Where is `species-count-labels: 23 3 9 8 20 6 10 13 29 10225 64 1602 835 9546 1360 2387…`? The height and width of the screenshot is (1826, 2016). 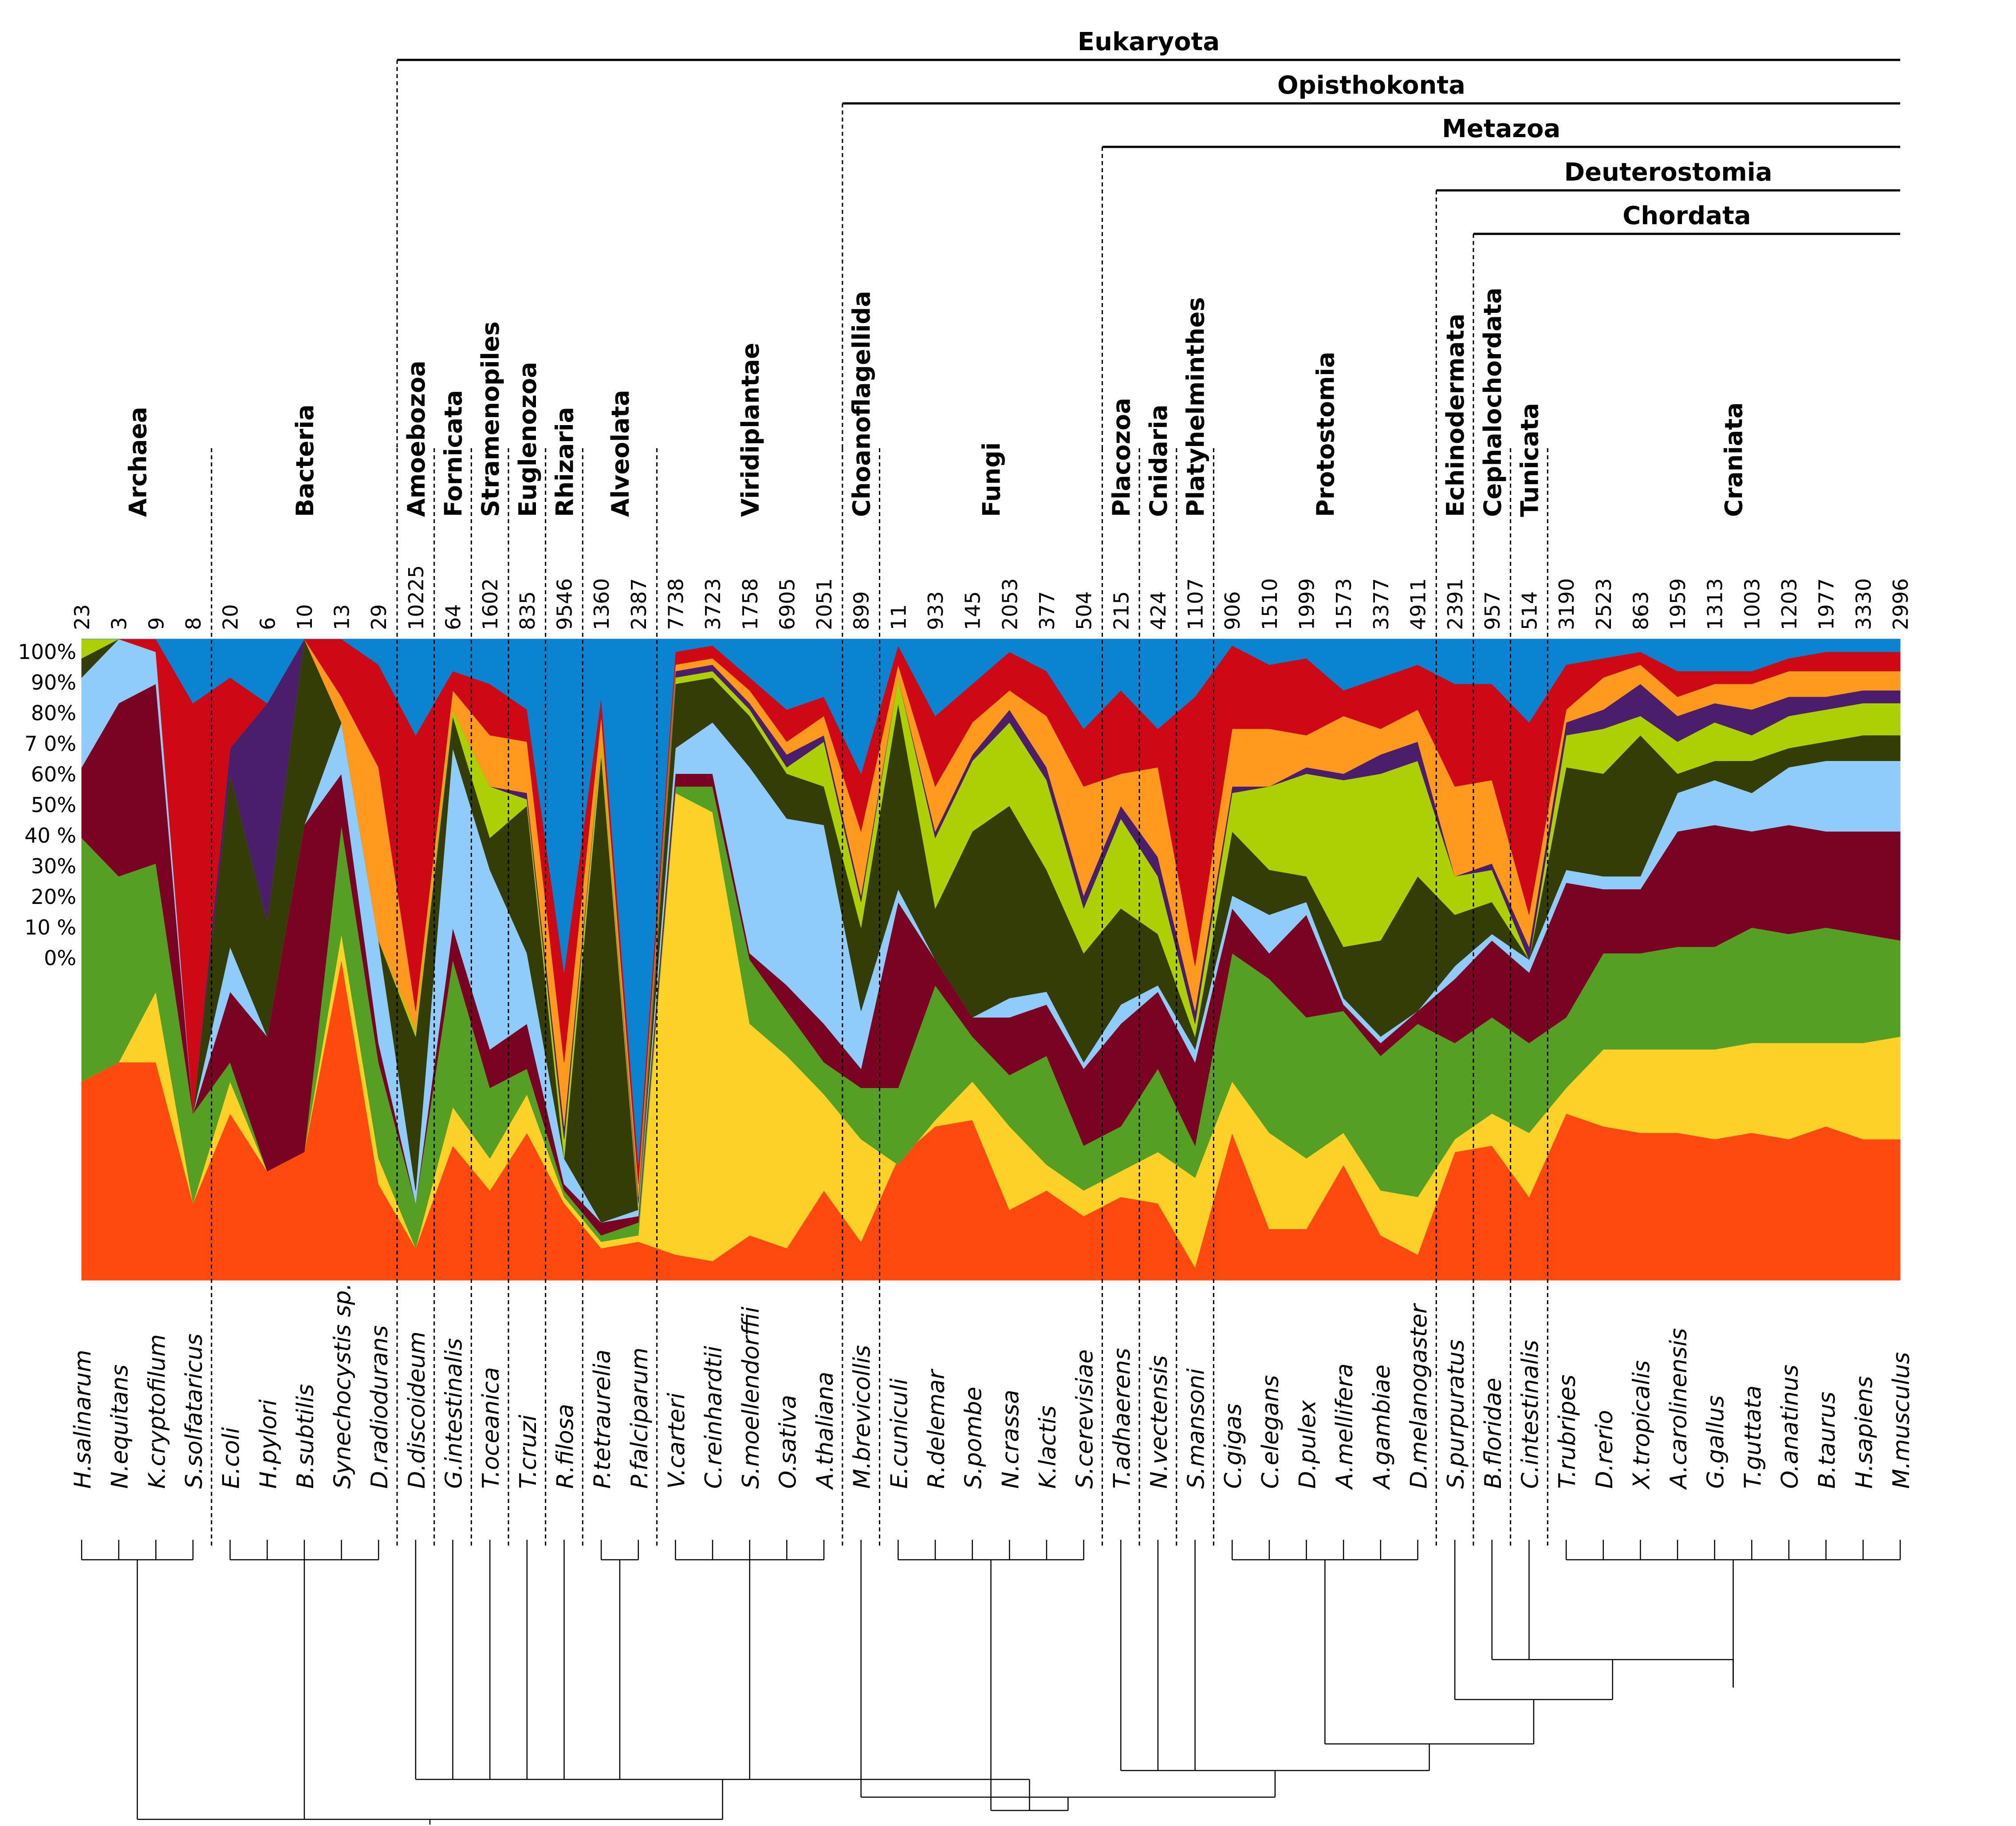 species-count-labels: 23 3 9 8 20 6 10 13 29 10225 64 1602 835 9546 1360 2387… is located at coordinates (992, 597).